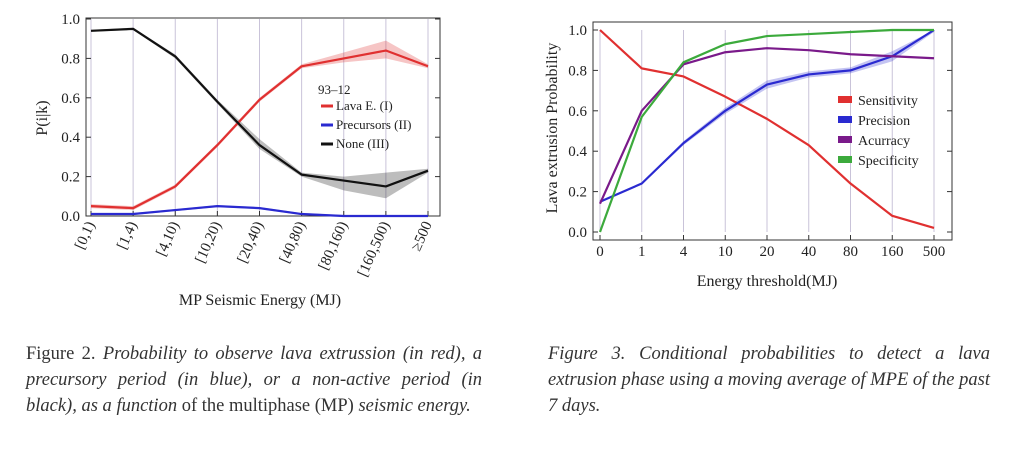 The image size is (1010, 458). Describe the element at coordinates (364, 105) in the screenshot. I see `legend-label: Lava E. (I)` at that location.